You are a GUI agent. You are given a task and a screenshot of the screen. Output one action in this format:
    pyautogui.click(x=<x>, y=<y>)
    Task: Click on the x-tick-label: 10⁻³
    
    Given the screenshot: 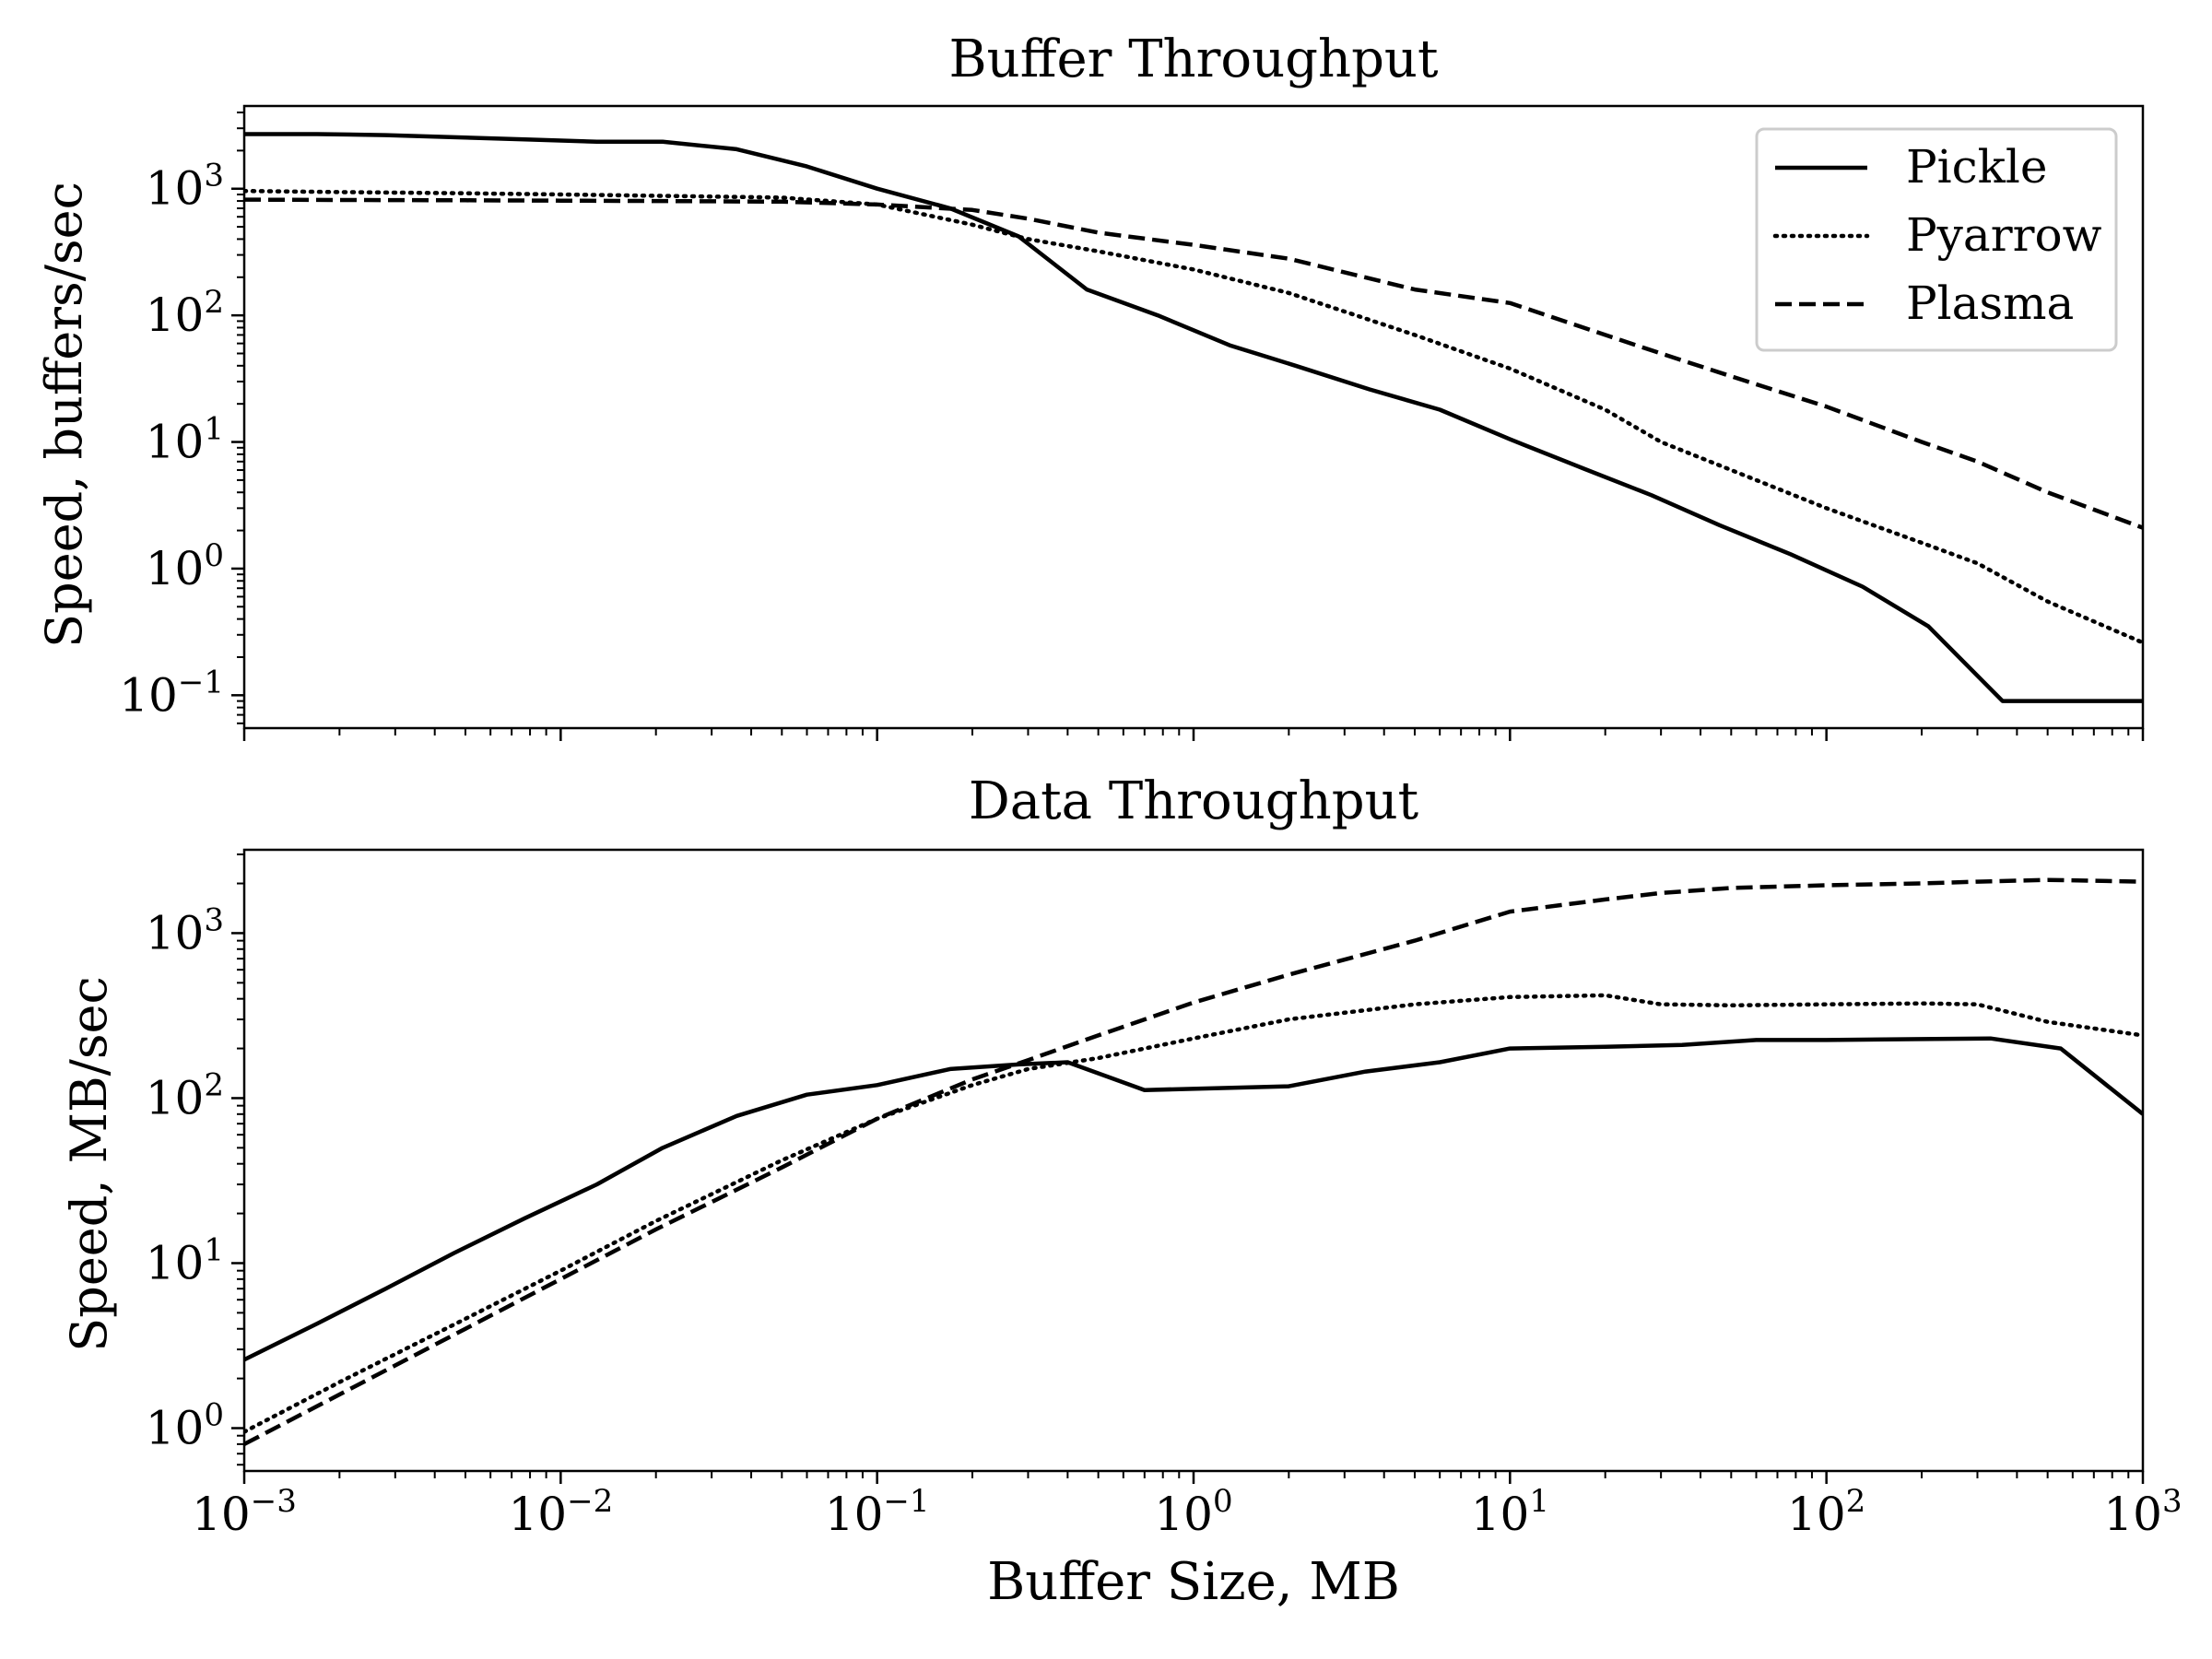 What is the action you would take?
    pyautogui.click(x=244, y=1512)
    